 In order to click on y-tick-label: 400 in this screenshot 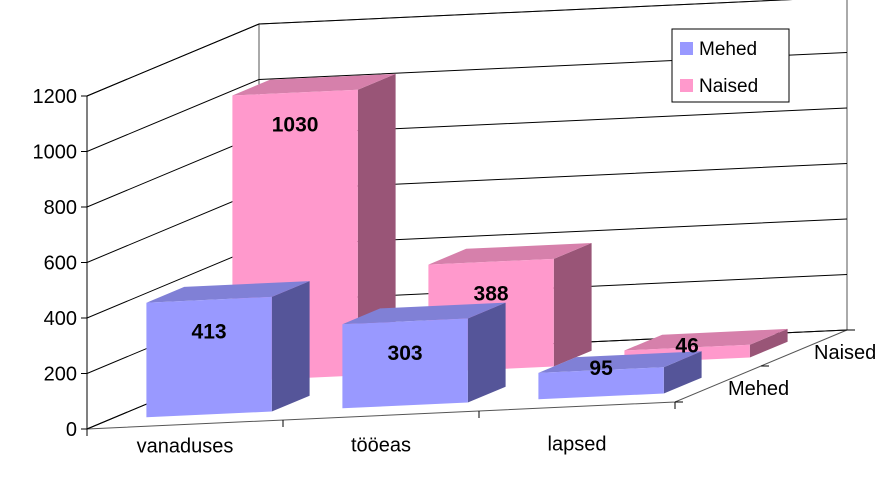, I will do `click(60, 319)`.